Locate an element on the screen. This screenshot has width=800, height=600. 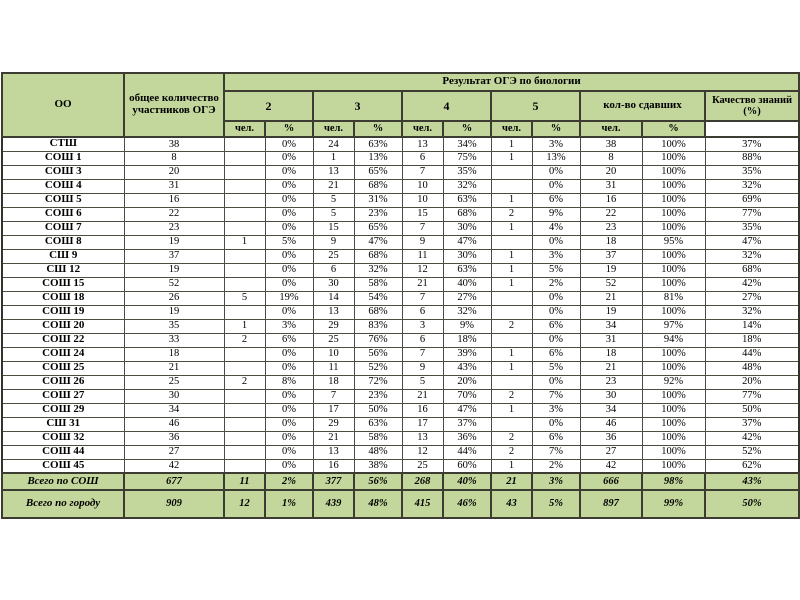
grade3-percent-cell: 31% is located at coordinates (378, 200).